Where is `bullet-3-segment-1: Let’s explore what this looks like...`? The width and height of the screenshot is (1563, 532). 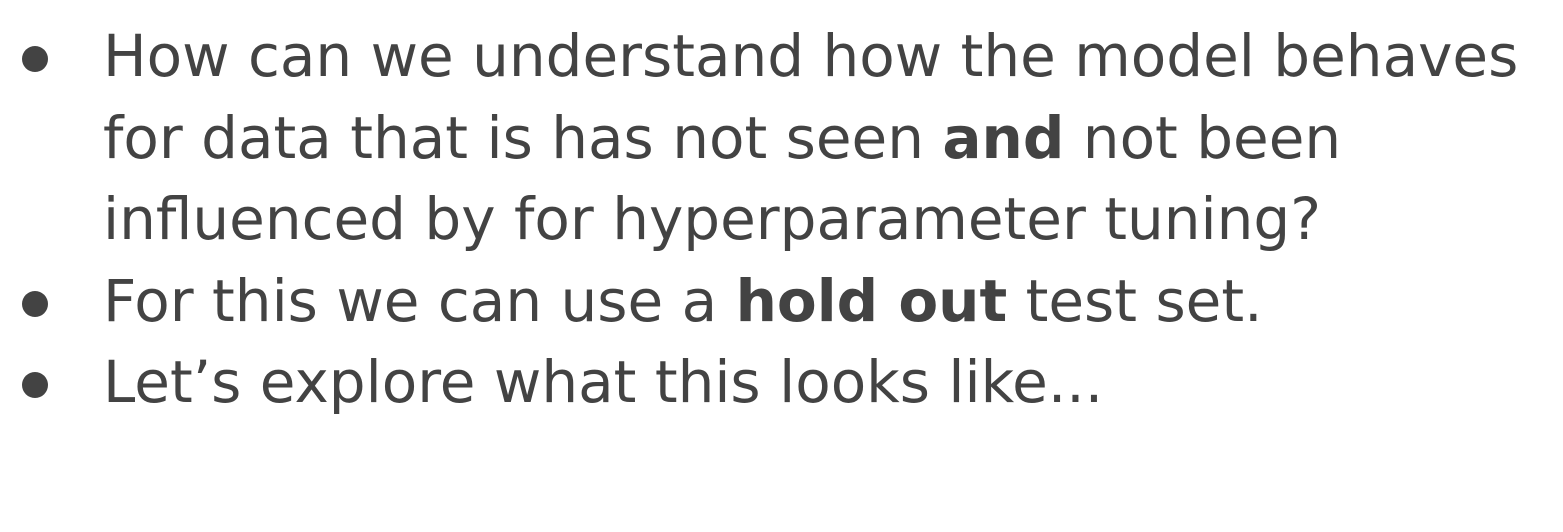 bullet-3-segment-1: Let’s explore what this looks like... is located at coordinates (603, 382).